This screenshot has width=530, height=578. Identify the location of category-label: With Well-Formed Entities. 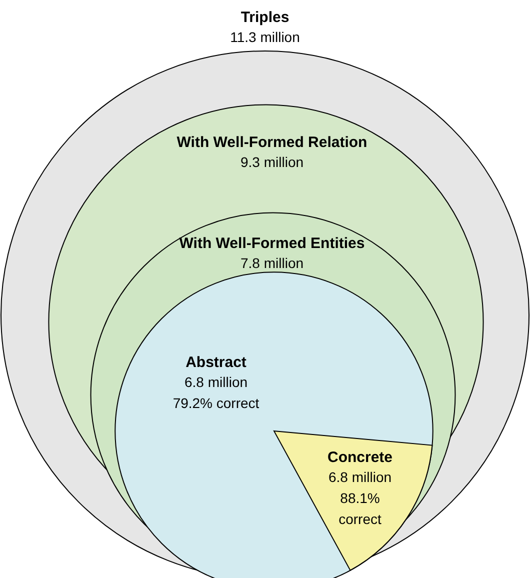
(272, 243).